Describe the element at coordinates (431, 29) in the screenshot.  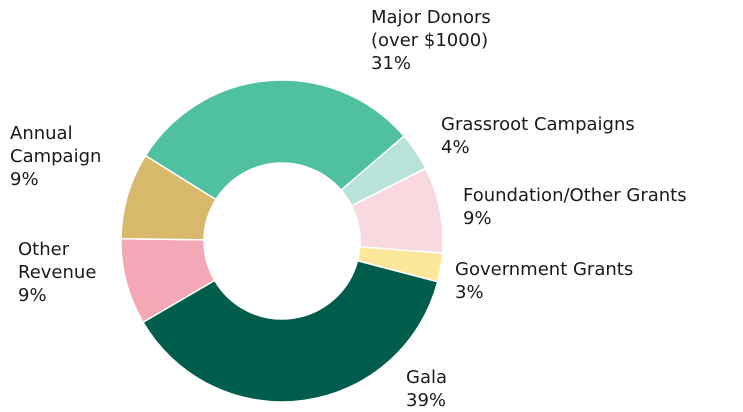
I see `category-name: Major Donors (over $1000)` at that location.